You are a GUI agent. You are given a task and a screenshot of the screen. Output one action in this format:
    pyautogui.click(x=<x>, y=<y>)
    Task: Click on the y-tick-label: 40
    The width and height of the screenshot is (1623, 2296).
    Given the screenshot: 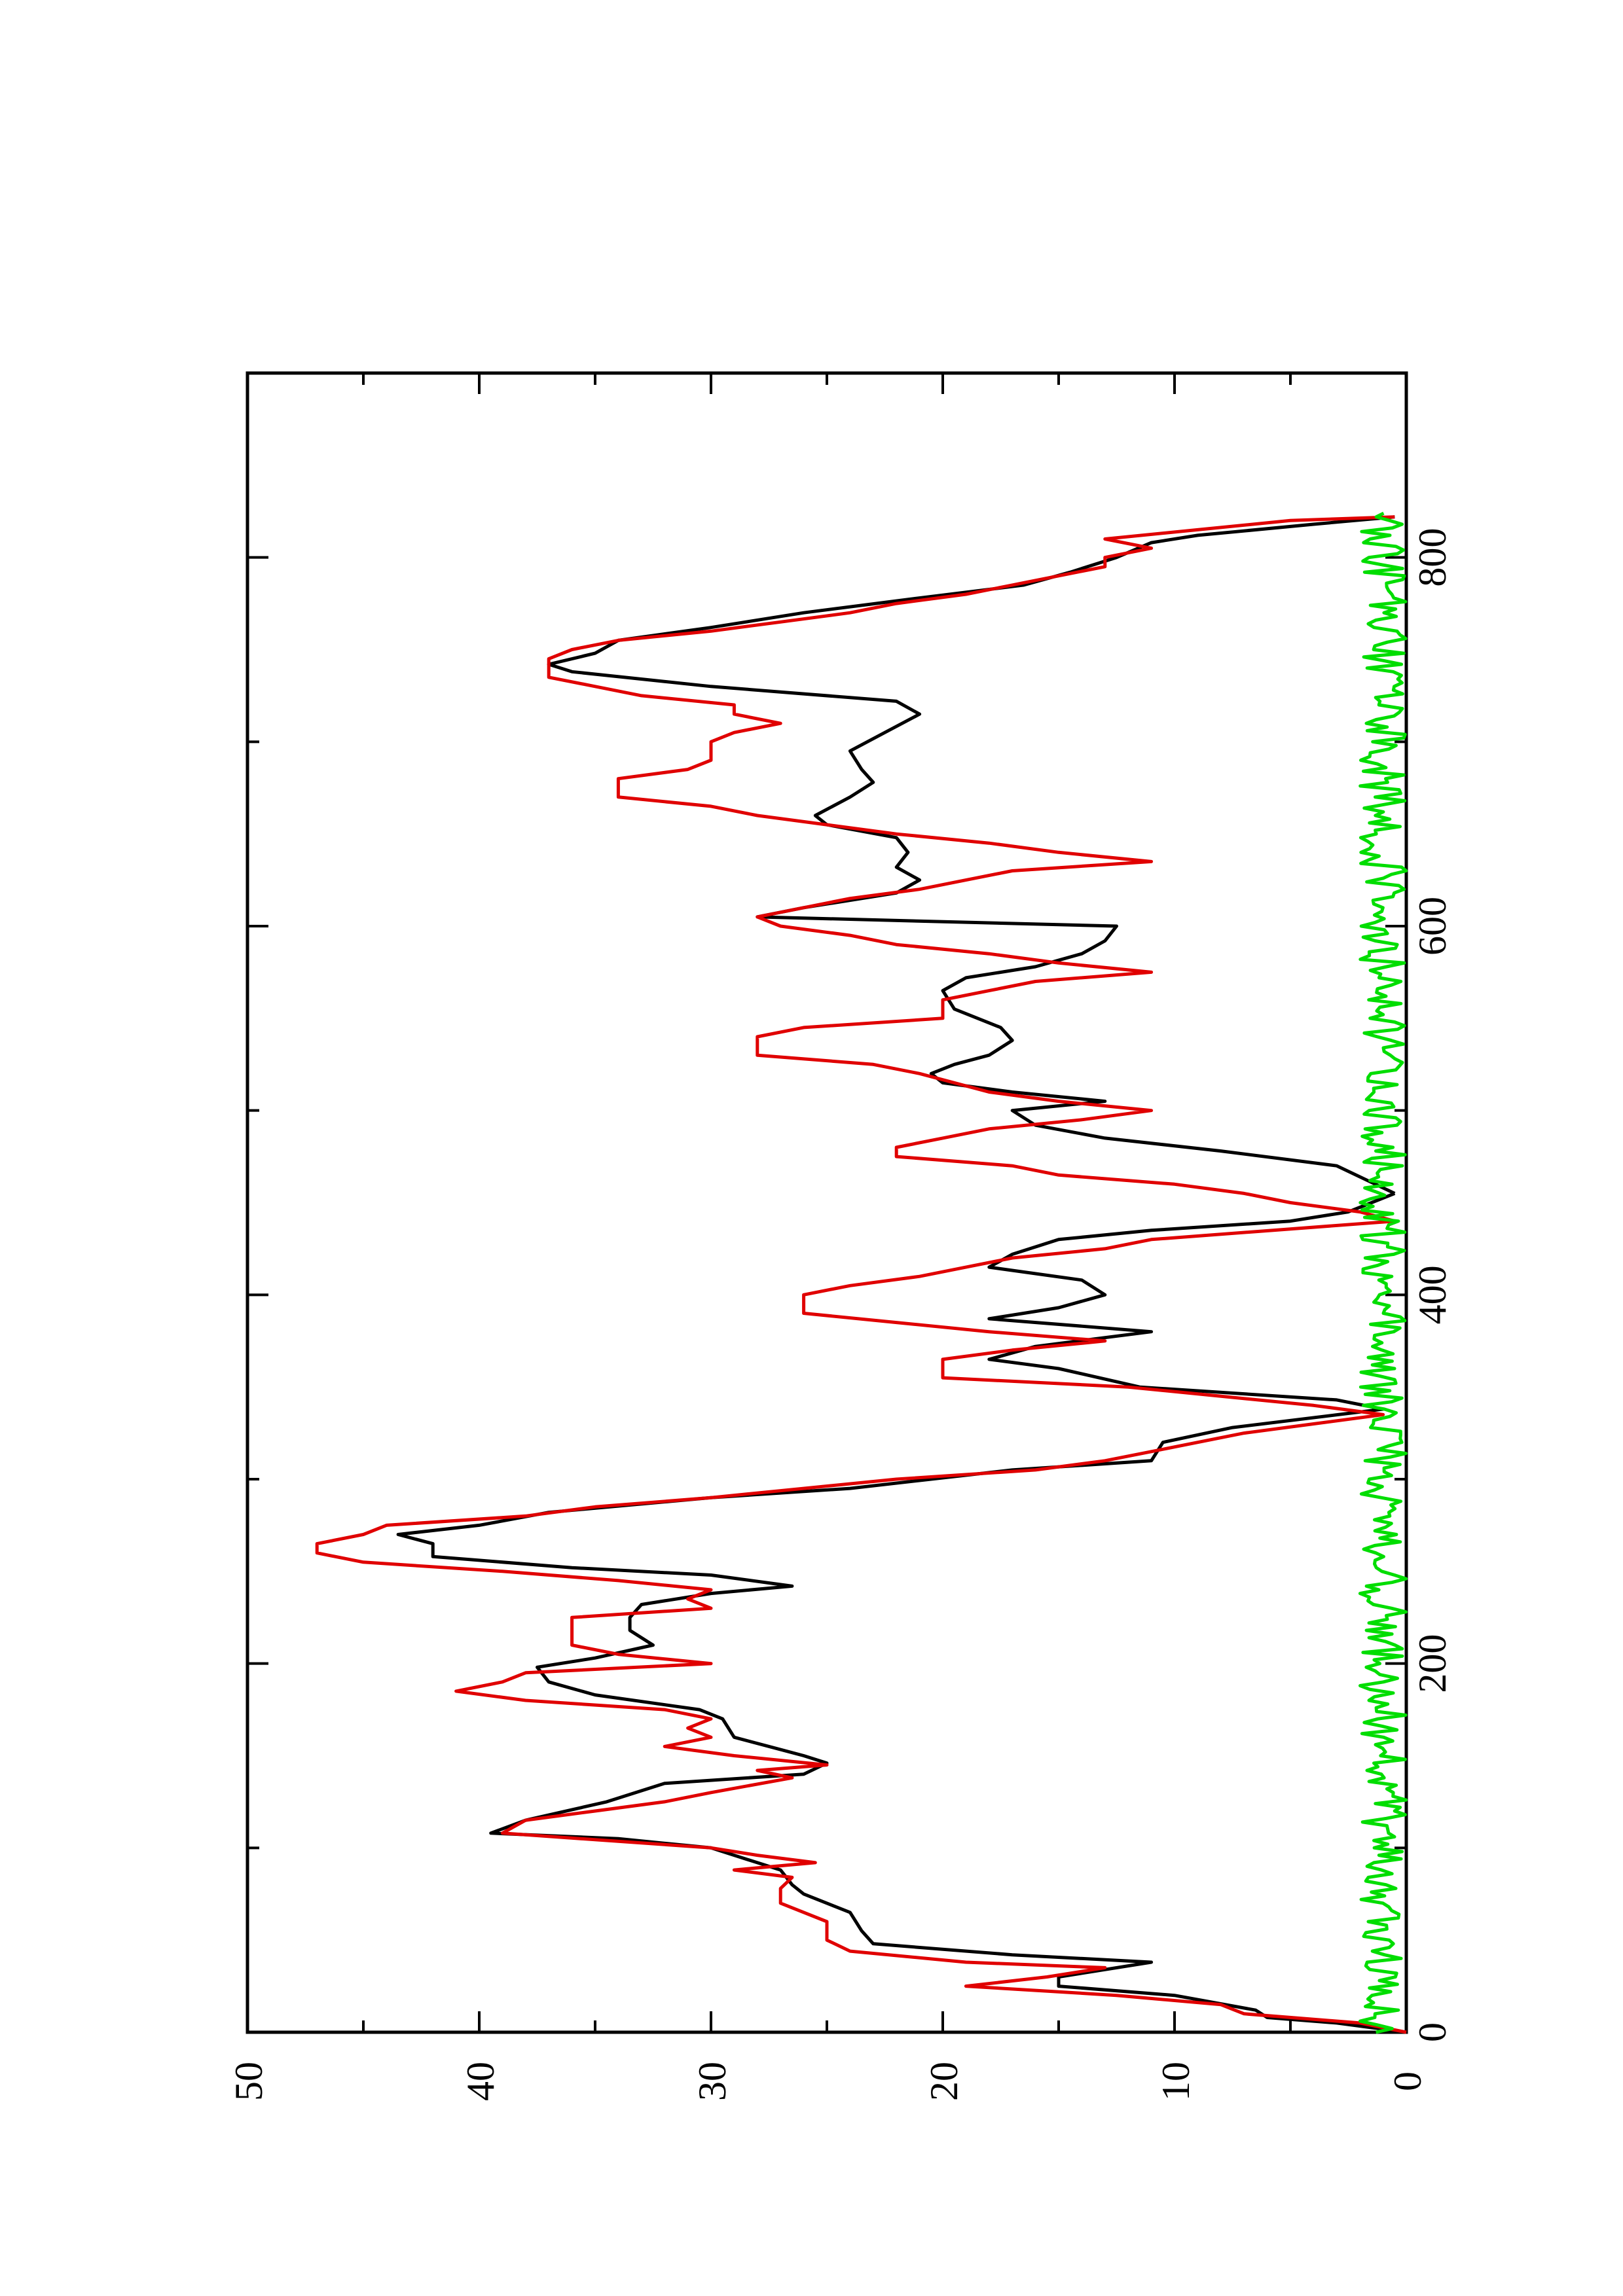 What is the action you would take?
    pyautogui.click(x=480, y=2081)
    